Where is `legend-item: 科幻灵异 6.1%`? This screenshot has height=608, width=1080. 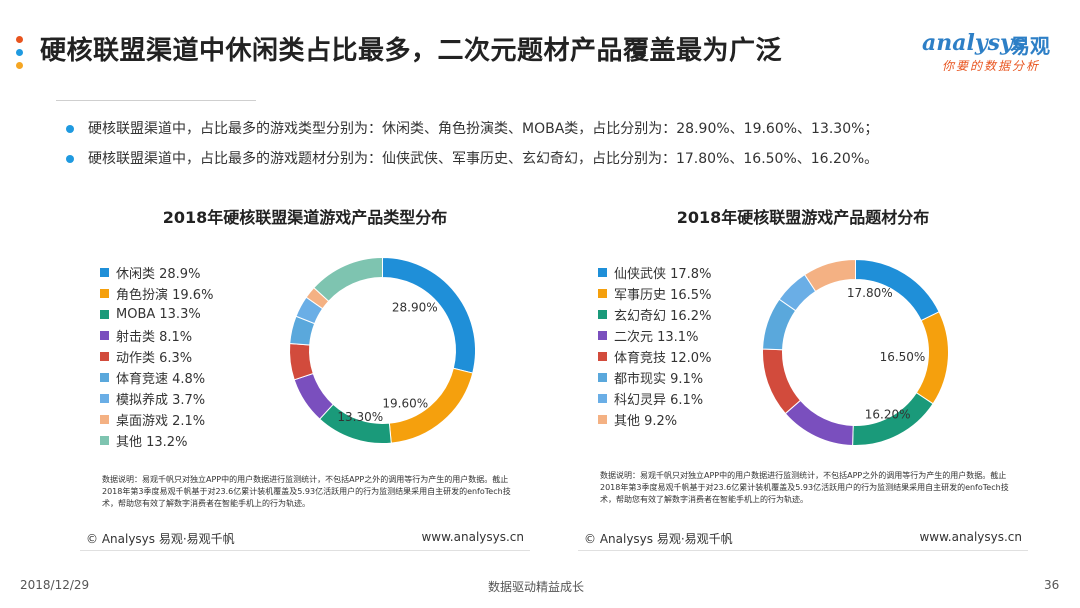 legend-item: 科幻灵异 6.1% is located at coordinates (654, 398).